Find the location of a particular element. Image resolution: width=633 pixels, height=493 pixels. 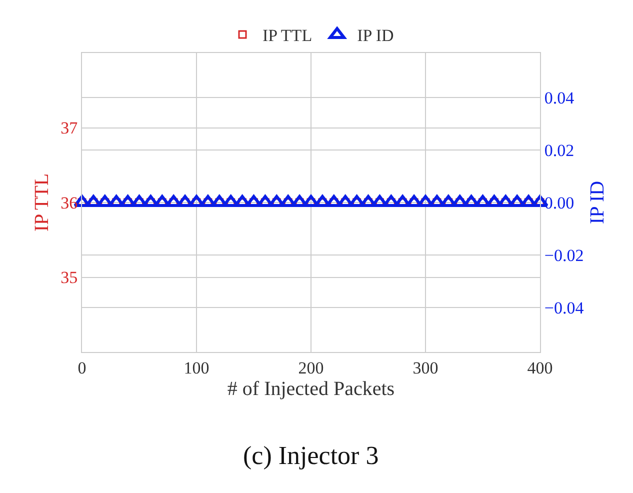

legend-label: IP TTL is located at coordinates (287, 36).